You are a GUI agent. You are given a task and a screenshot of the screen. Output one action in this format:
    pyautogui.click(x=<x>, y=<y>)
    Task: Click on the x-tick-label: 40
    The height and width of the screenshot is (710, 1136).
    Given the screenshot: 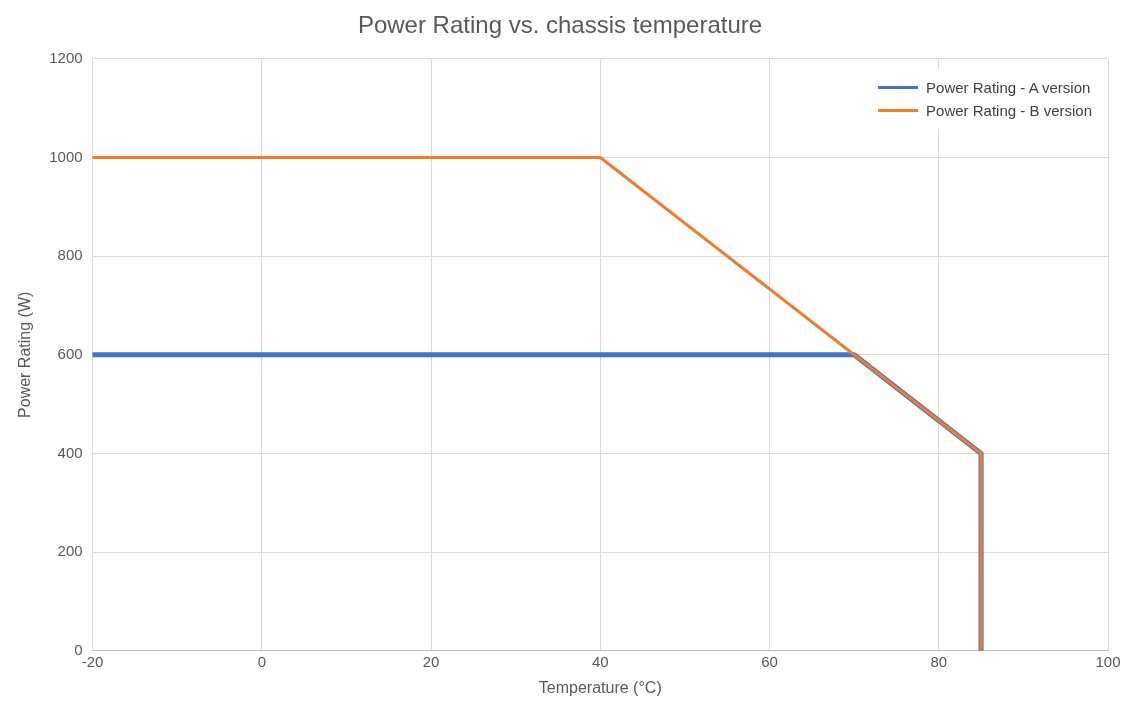 What is the action you would take?
    pyautogui.click(x=600, y=661)
    